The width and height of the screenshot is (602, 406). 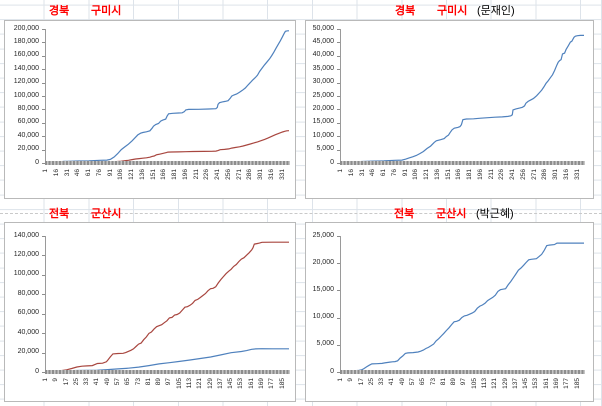 What do you see at coordinates (505, 383) in the screenshot?
I see `x-tick-label: 129` at bounding box center [505, 383].